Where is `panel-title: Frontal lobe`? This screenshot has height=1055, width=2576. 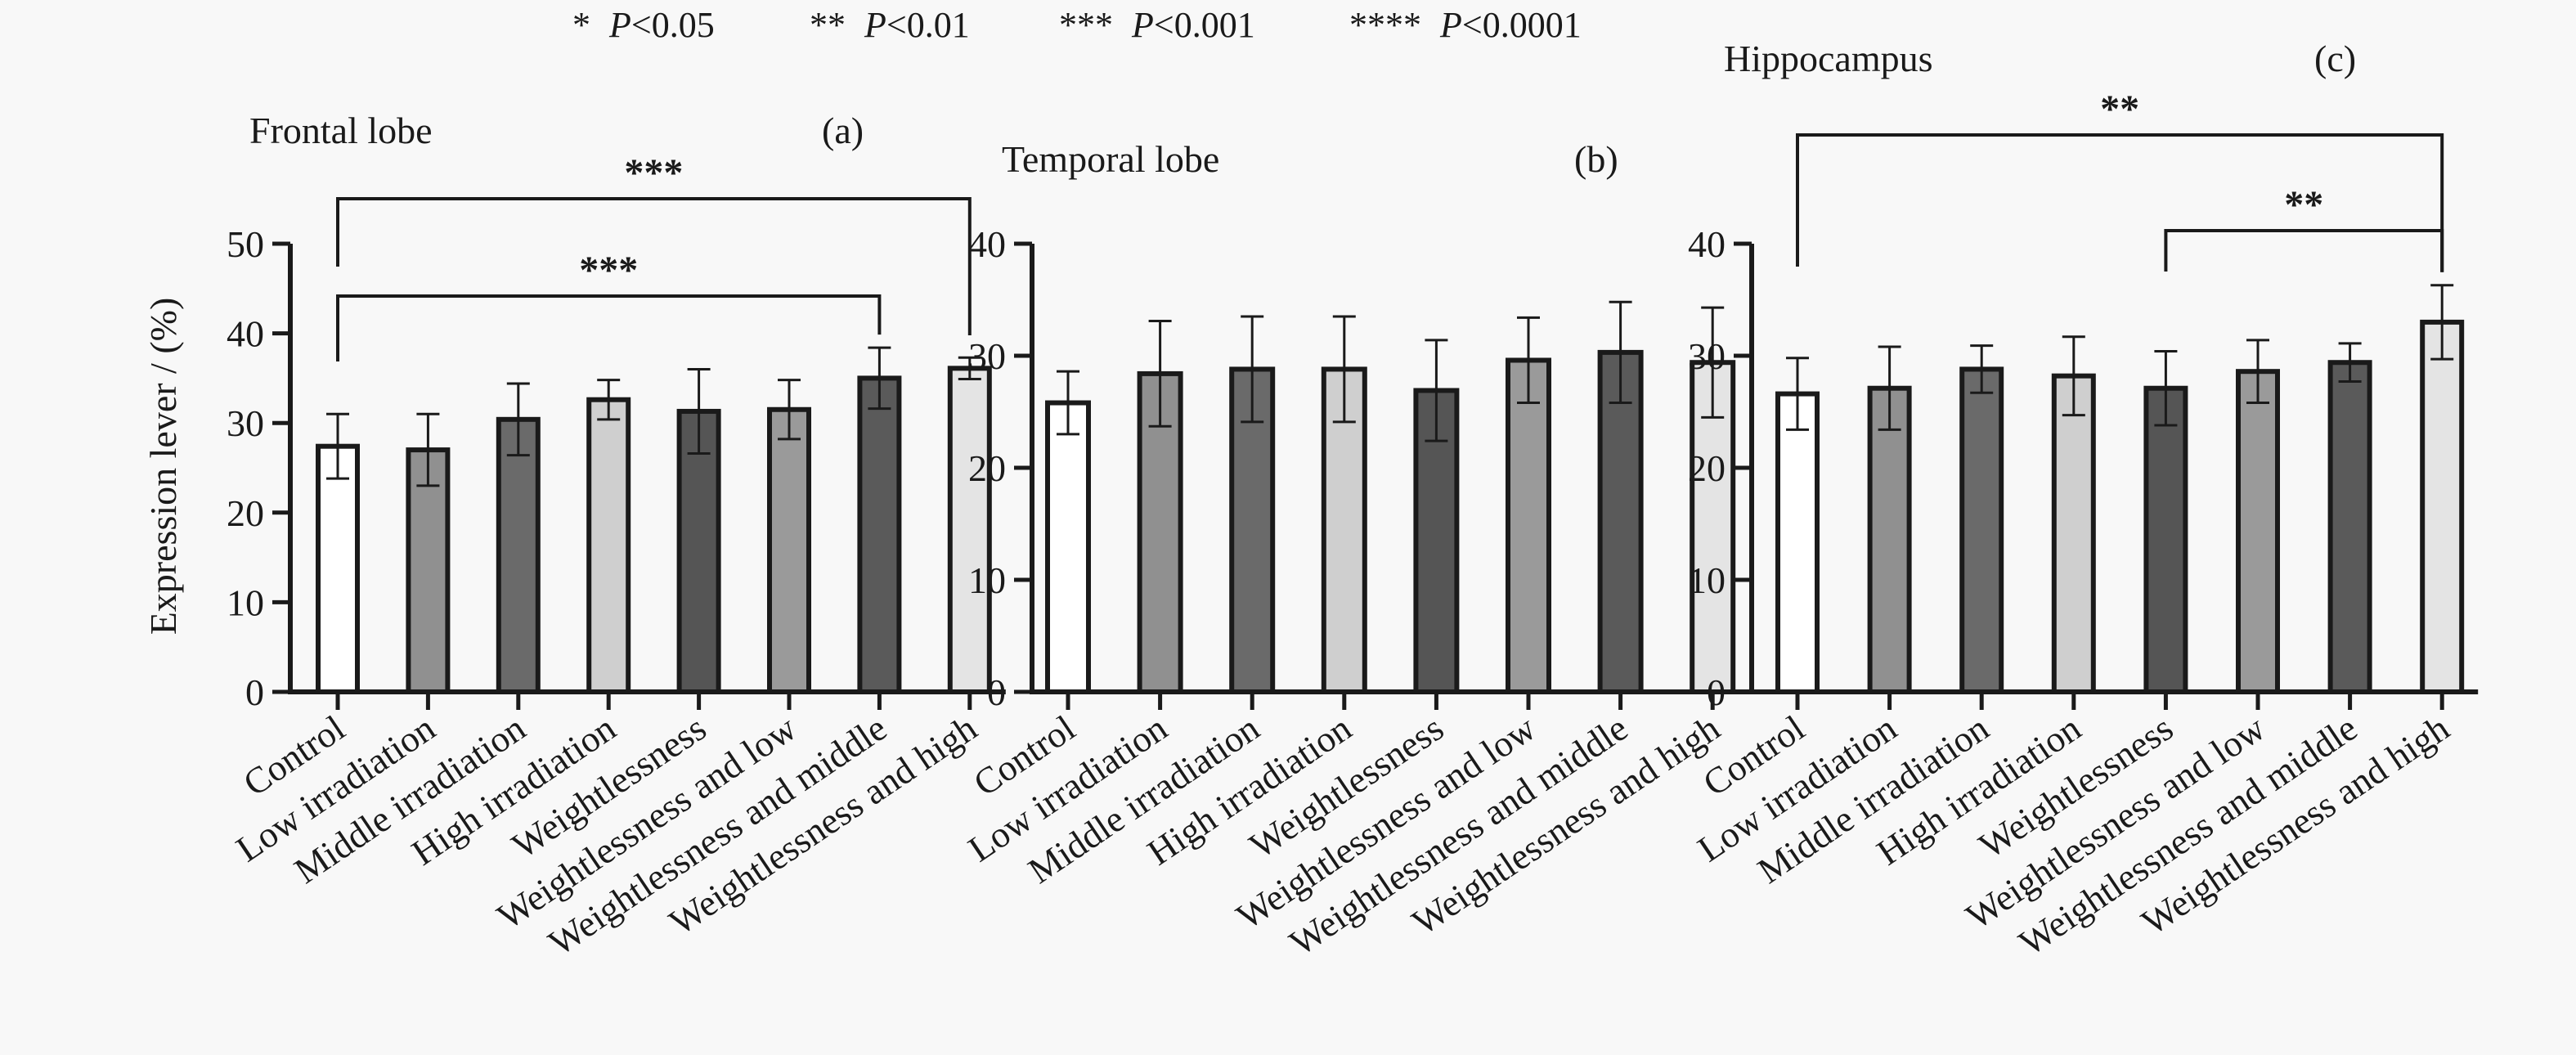
panel-title: Frontal lobe is located at coordinates (341, 130).